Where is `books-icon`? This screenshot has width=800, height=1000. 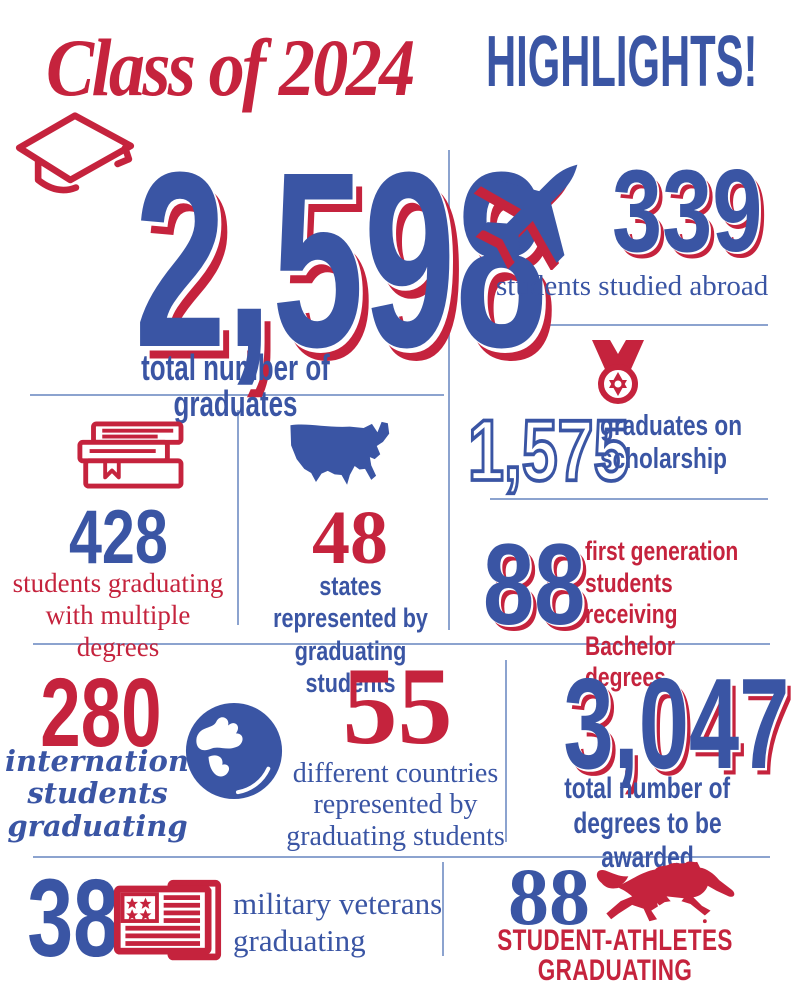
books-icon is located at coordinates (130, 455).